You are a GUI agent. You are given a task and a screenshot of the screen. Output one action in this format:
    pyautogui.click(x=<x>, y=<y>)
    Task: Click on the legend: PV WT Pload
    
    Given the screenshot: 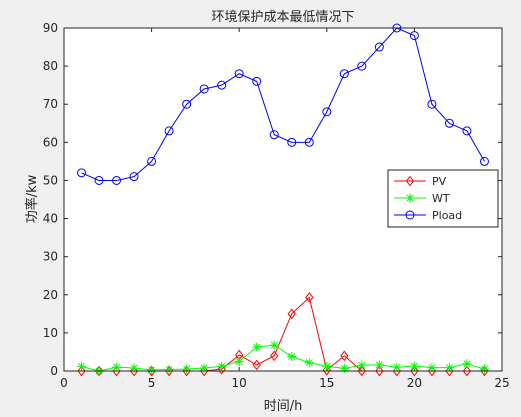 What is the action you would take?
    pyautogui.click(x=443, y=198)
    